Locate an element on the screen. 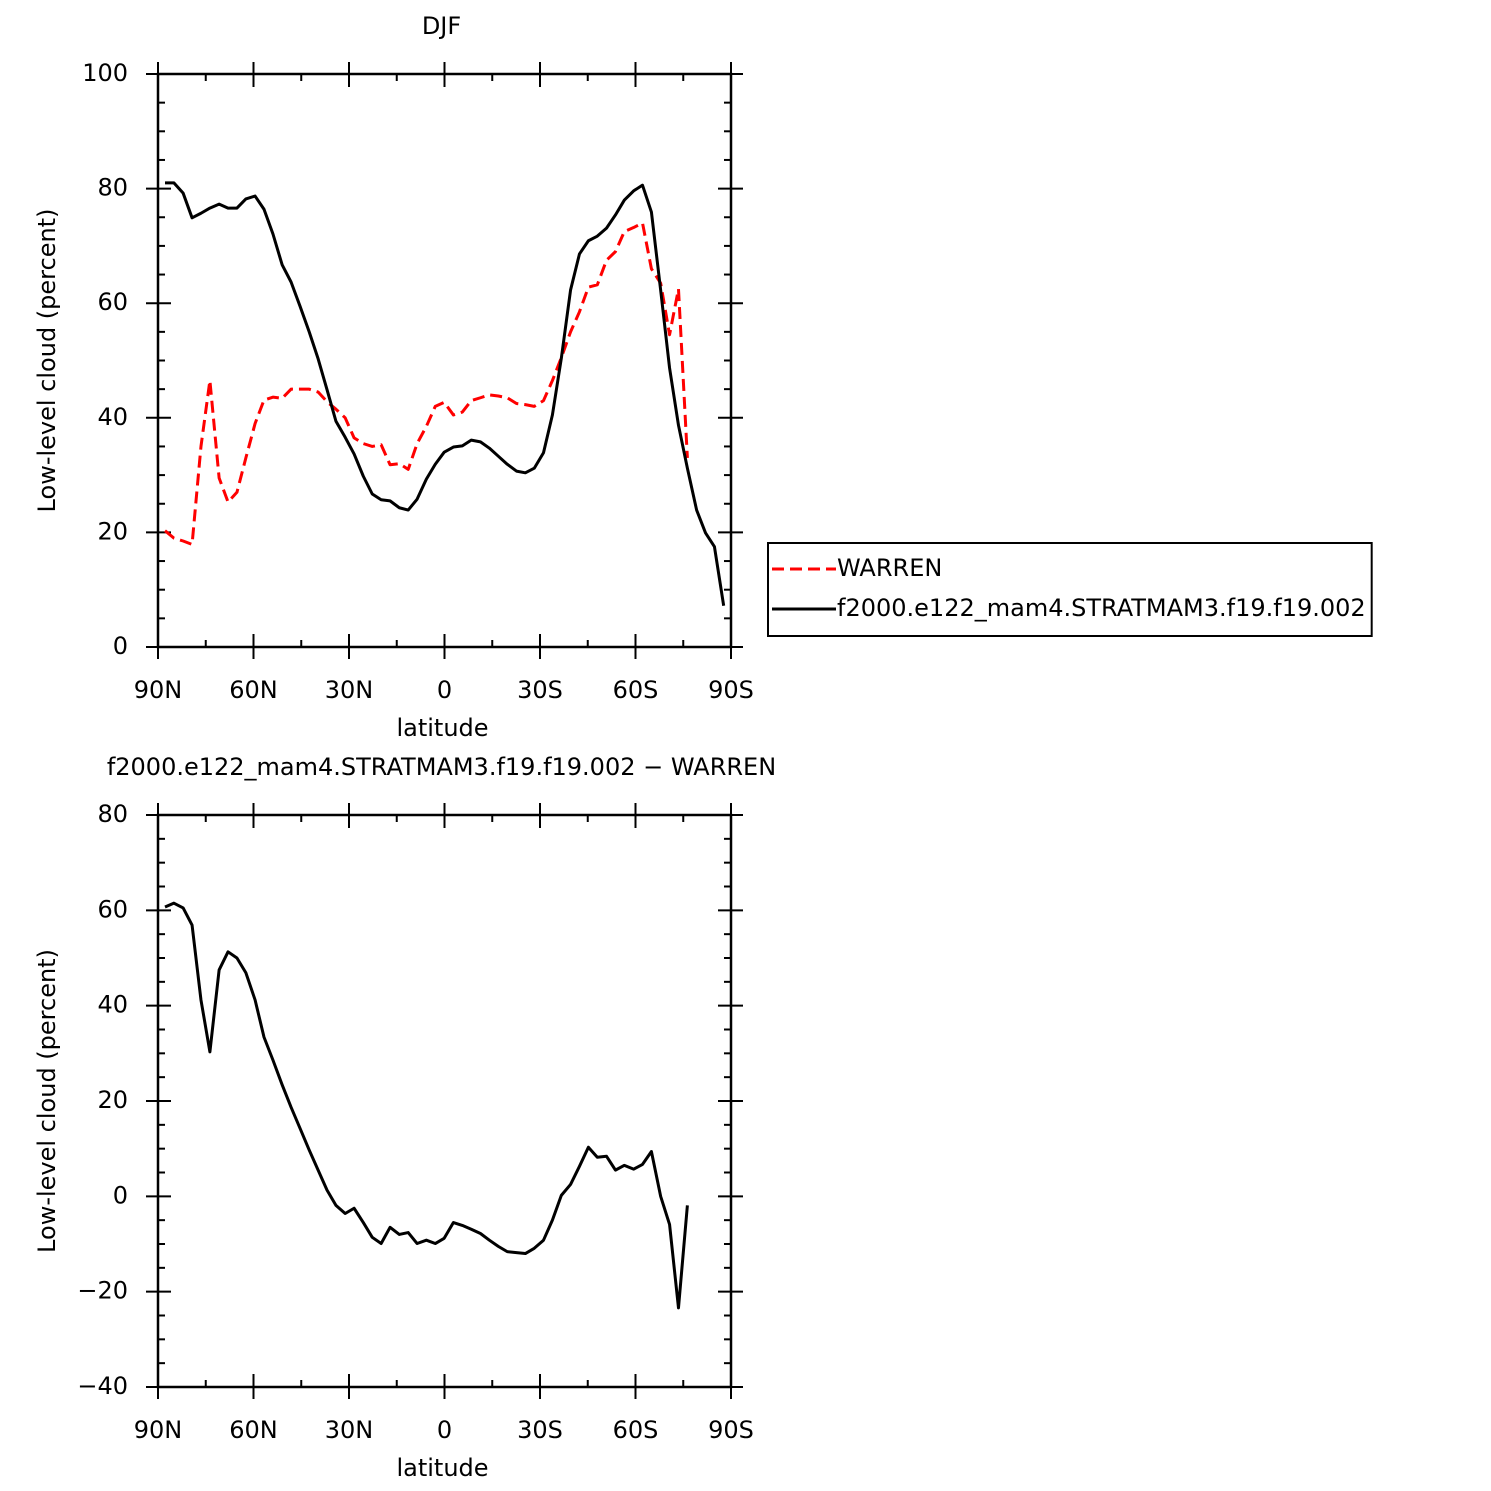 The height and width of the screenshot is (1491, 1491). y-tick-label: 100 is located at coordinates (105, 73).